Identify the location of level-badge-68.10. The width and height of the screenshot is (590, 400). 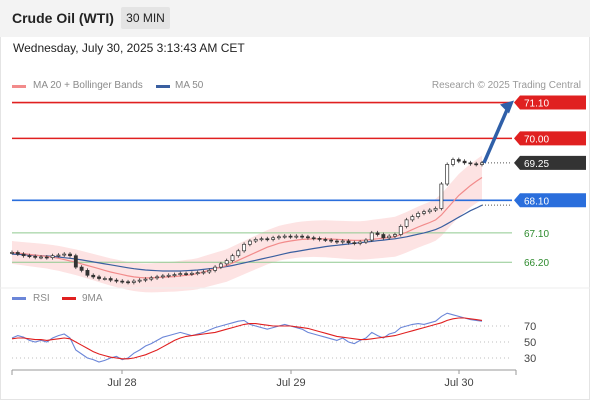
(550, 200).